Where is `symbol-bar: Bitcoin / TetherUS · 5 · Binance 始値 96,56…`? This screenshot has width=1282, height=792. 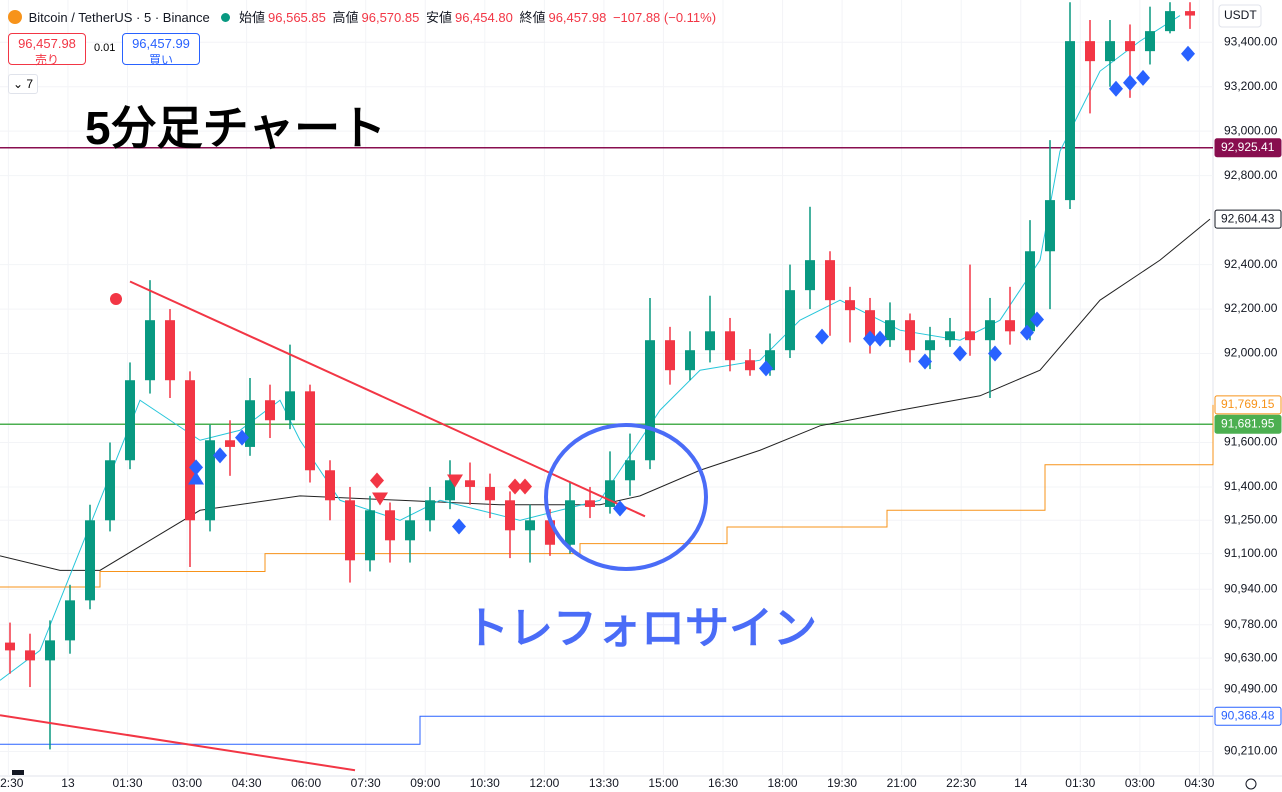
symbol-bar: Bitcoin / TetherUS · 5 · Binance 始値 96,56… is located at coordinates (363, 16).